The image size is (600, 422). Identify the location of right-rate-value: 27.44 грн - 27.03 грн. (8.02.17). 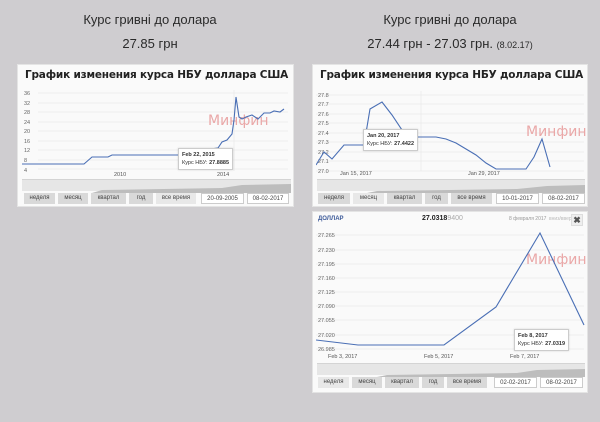
(450, 43).